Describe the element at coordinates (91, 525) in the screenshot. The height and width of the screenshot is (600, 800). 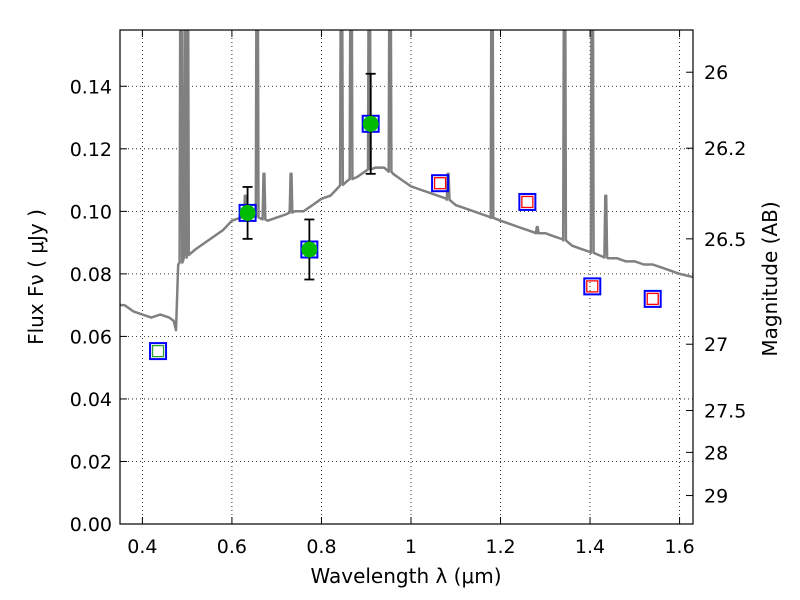
I see `y-tick-label: 0.00` at that location.